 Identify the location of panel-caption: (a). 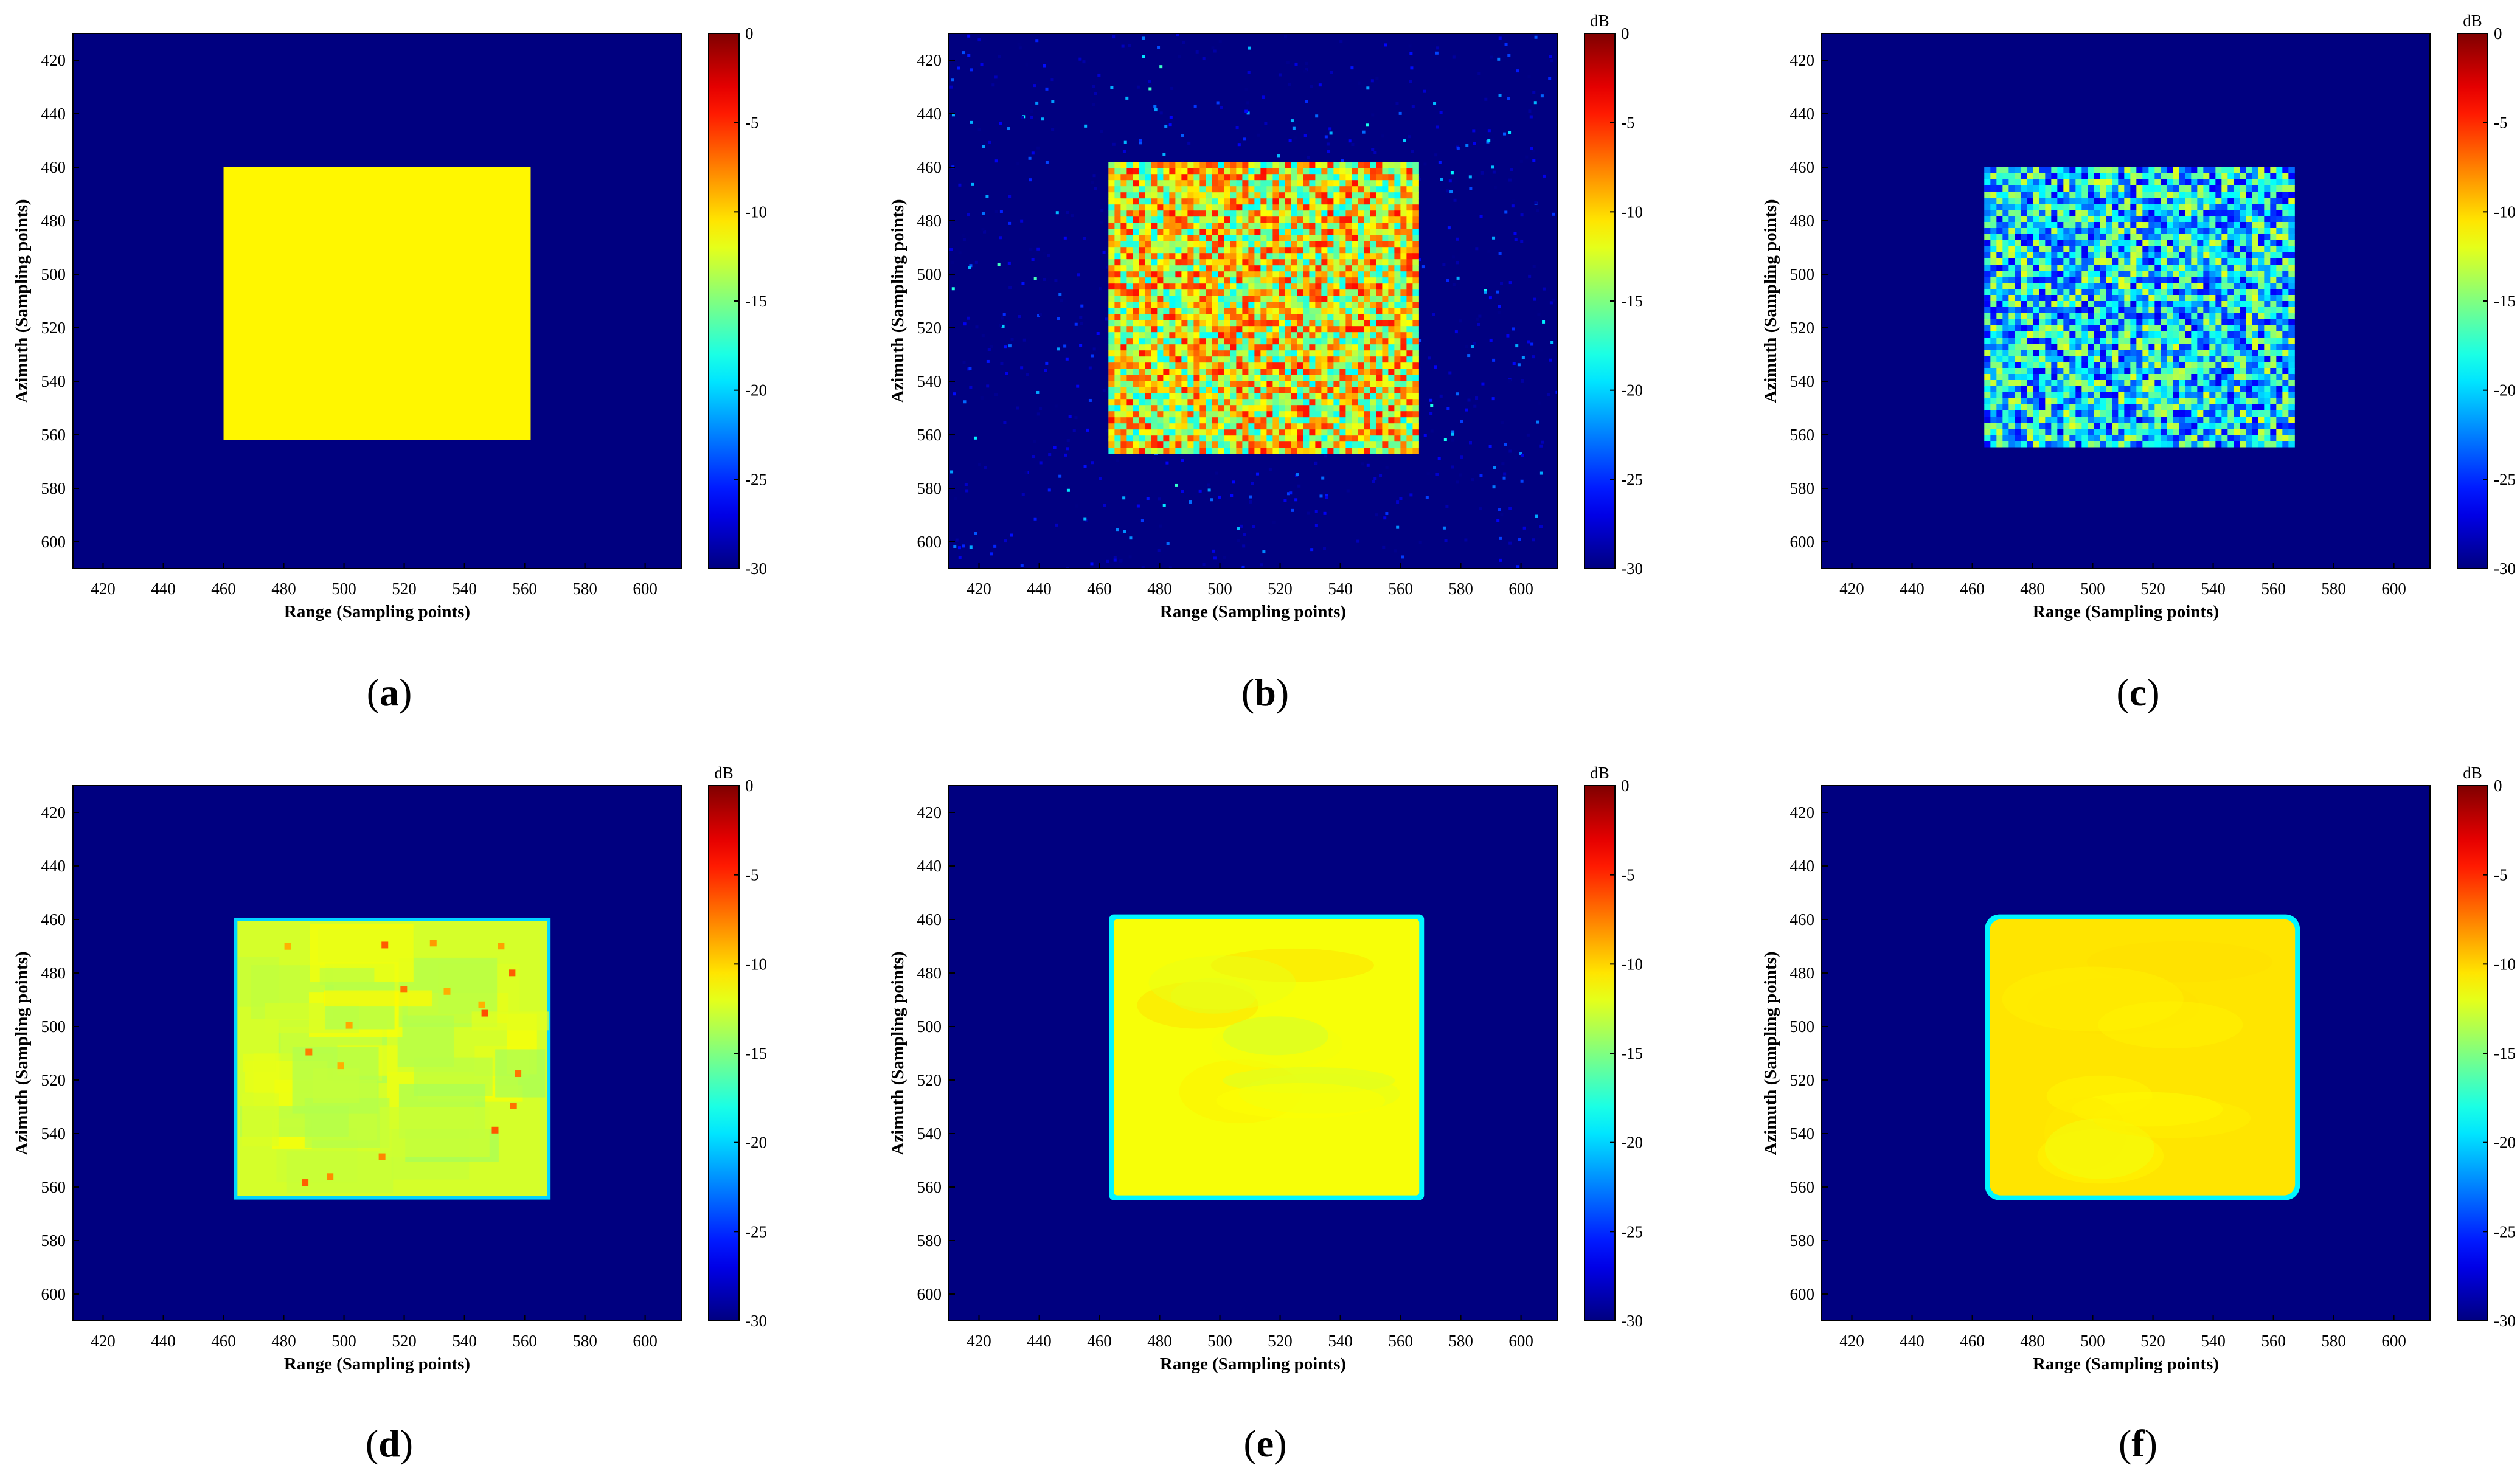
(389, 693).